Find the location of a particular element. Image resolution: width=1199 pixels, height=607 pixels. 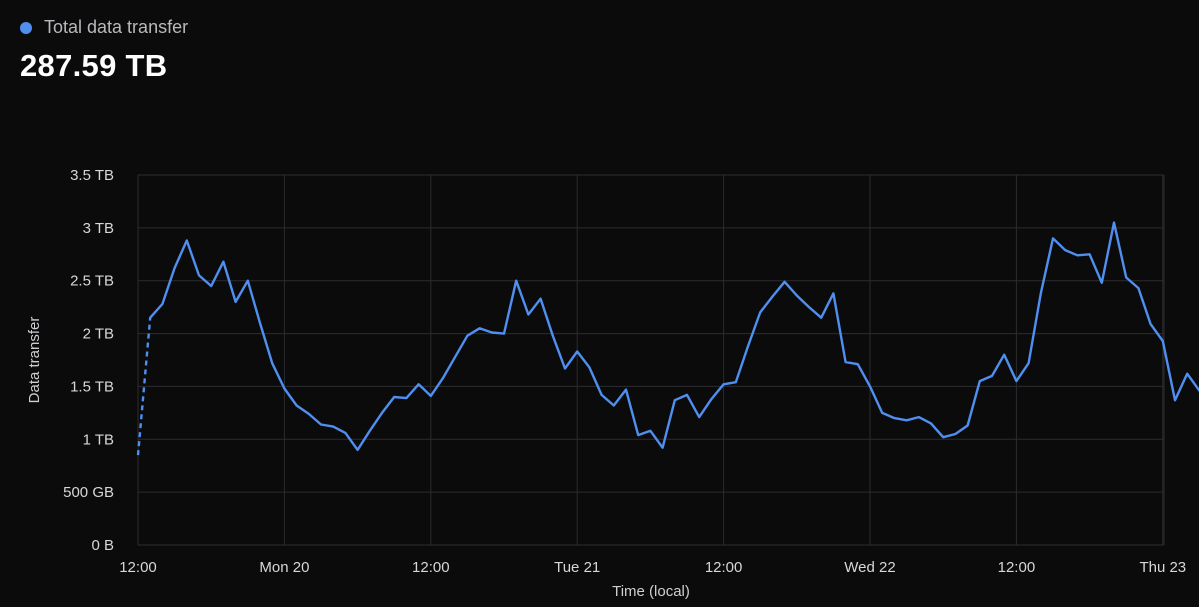

total-value: 287.59 TB is located at coordinates (94, 65).